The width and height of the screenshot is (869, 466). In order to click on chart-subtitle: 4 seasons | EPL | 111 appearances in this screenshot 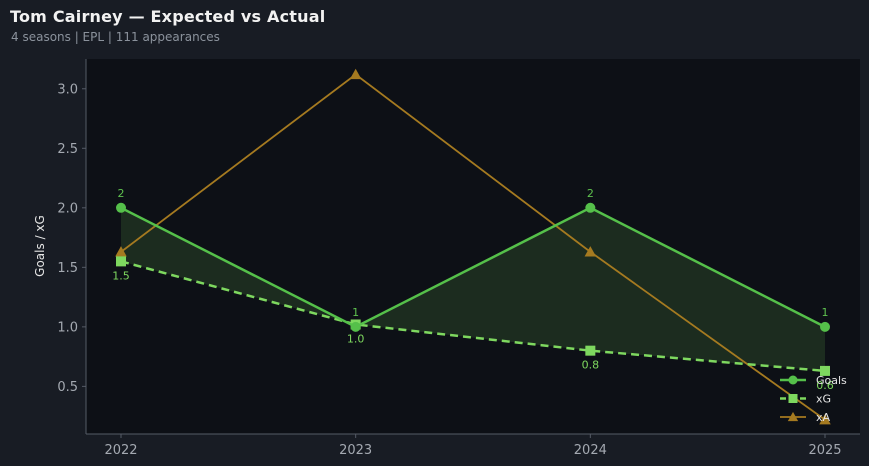, I will do `click(115, 37)`.